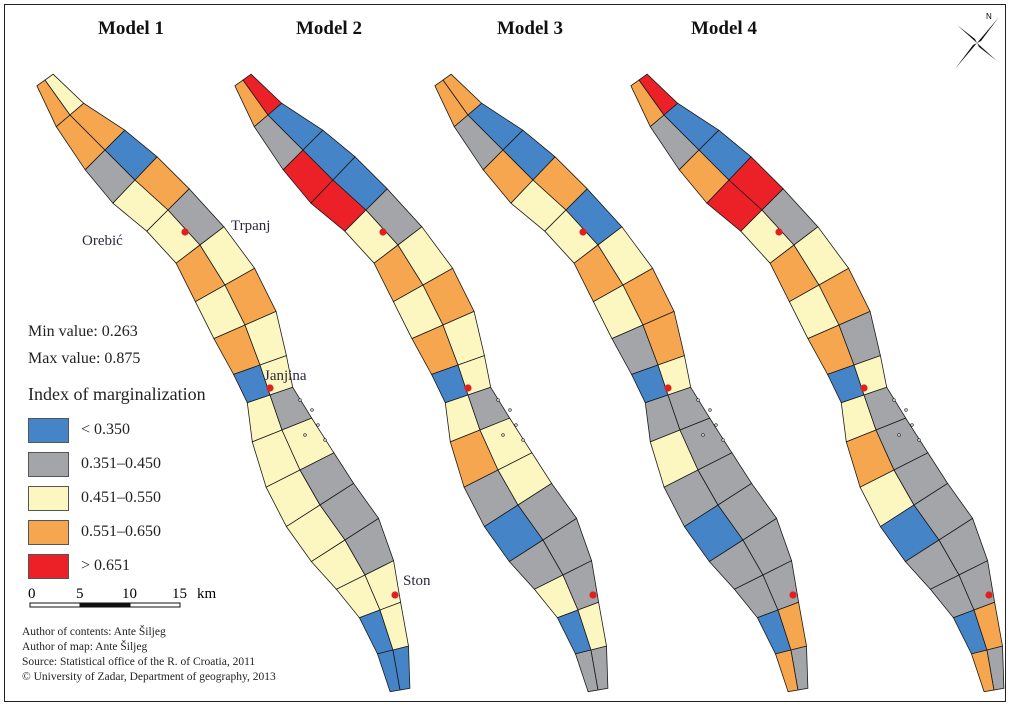 The height and width of the screenshot is (707, 1012). I want to click on svg-text: N, so click(989, 16).